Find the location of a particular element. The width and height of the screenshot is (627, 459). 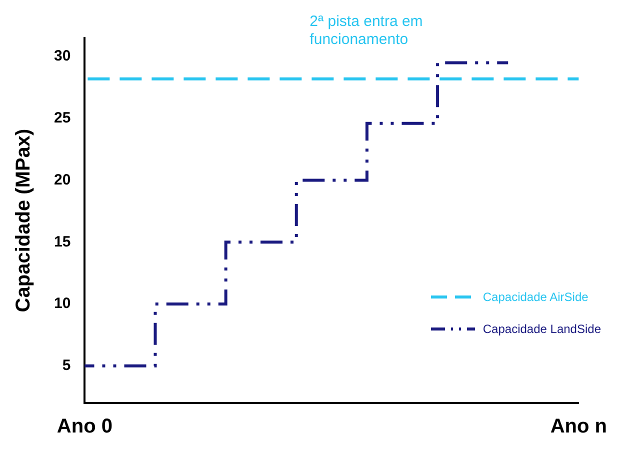

y-tick-label: 25 is located at coordinates (62, 118).